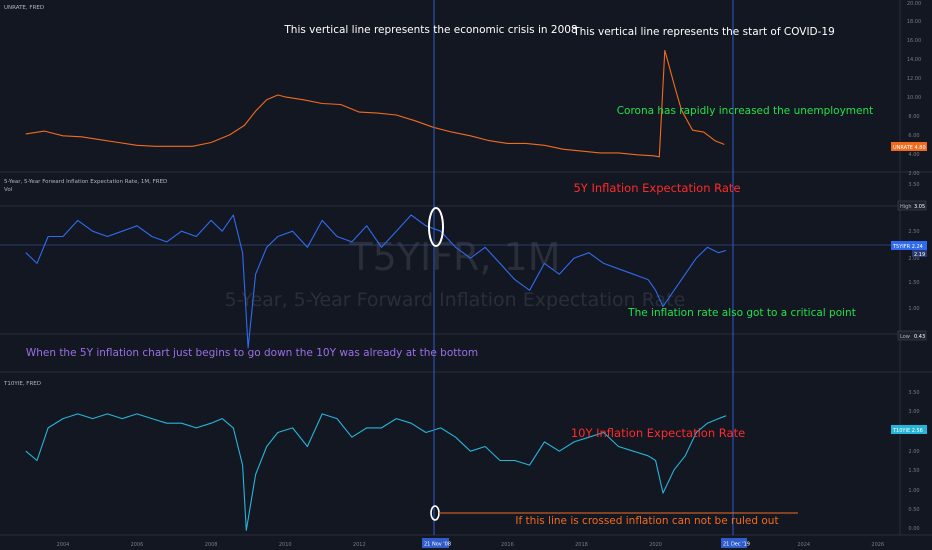 The image size is (932, 550). Describe the element at coordinates (507, 545) in the screenshot. I see `time-tick-label: 2016` at that location.